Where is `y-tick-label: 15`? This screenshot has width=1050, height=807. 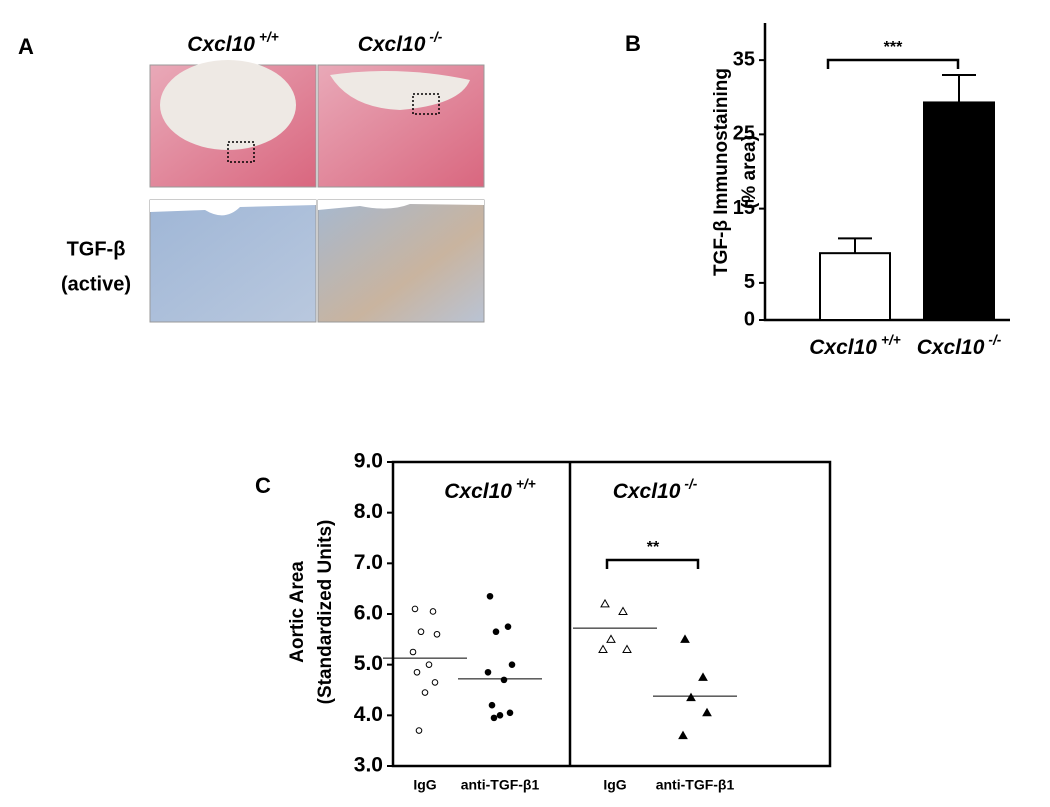
y-tick-label: 15 is located at coordinates (744, 208).